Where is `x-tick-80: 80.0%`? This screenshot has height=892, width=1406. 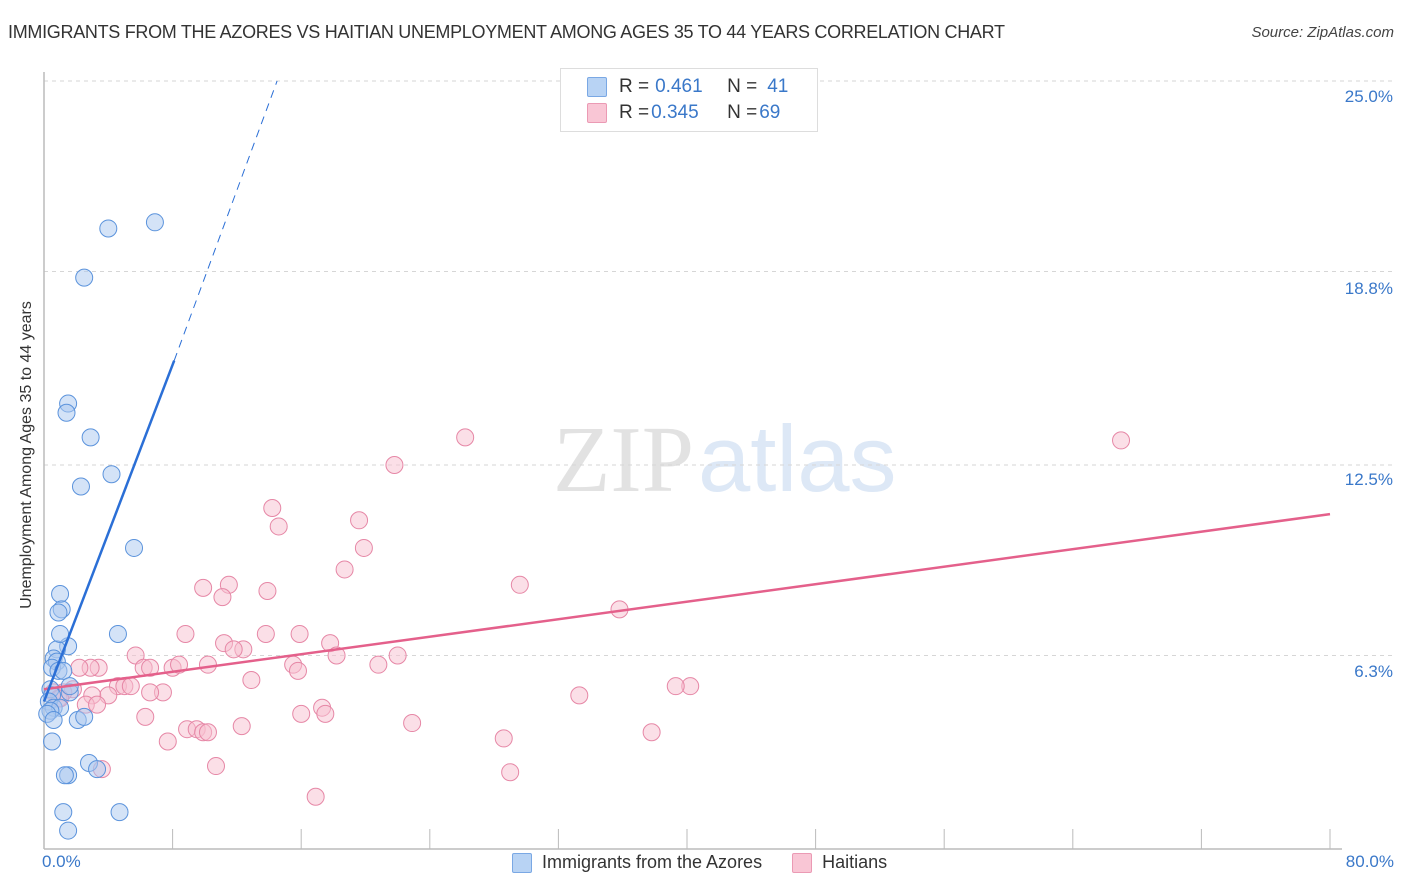
x-tick-80: 80.0% is located at coordinates (1369, 861).